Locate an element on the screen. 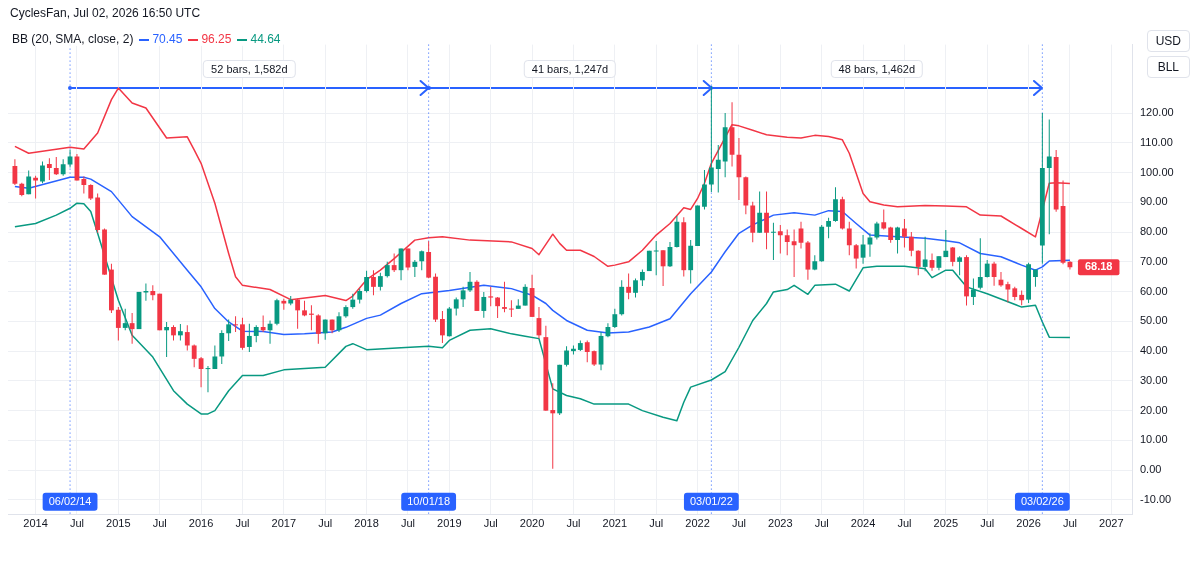 Image resolution: width=1200 pixels, height=574 pixels. x-tick-label: 2020 is located at coordinates (532, 523).